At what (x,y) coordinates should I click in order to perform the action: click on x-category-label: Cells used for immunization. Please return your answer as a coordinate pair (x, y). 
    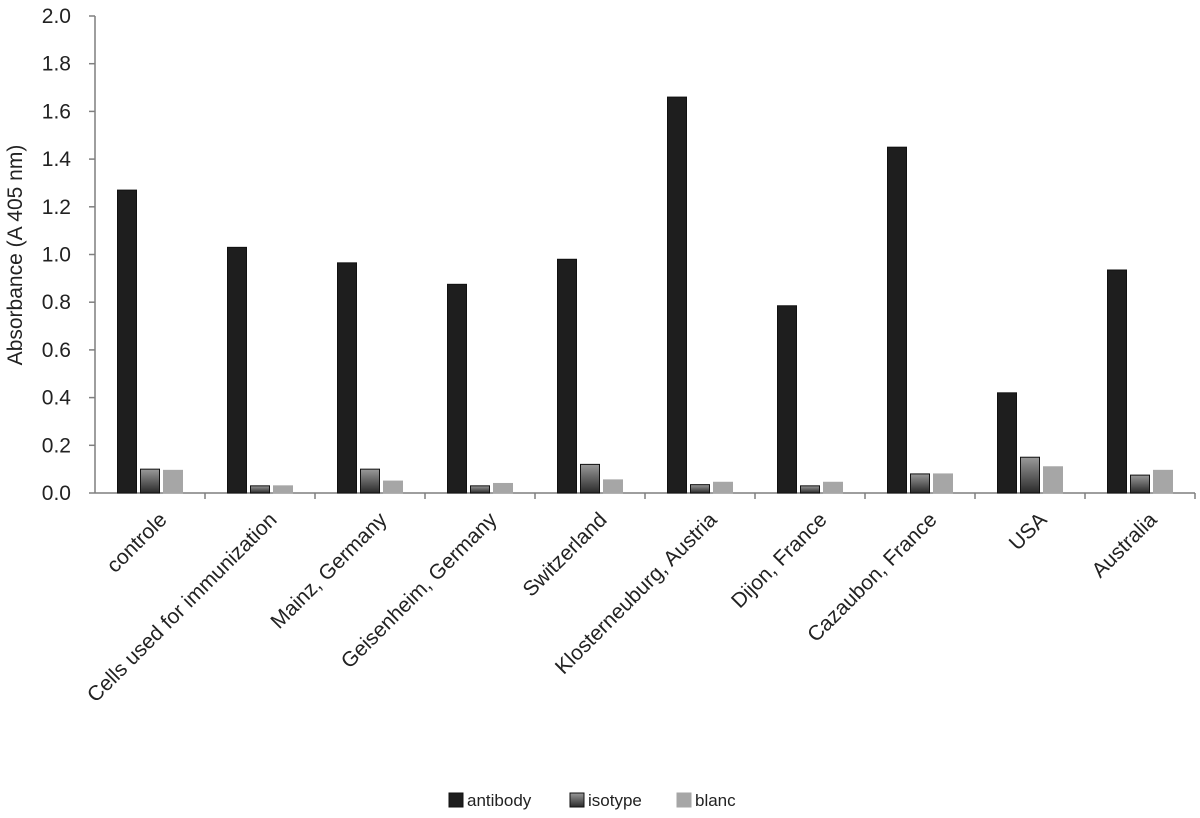
    Looking at the image, I should click on (182, 607).